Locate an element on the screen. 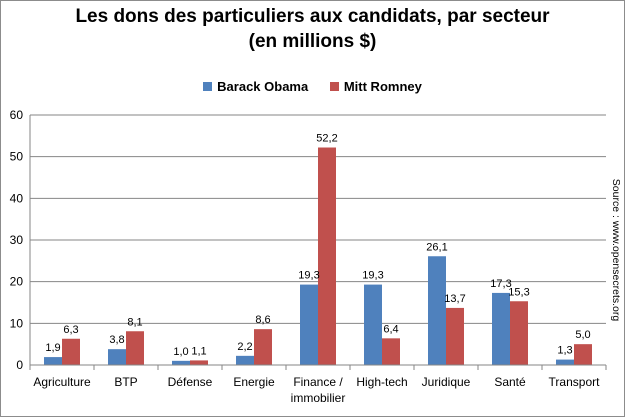  legend-label-romney: Mitt Romney is located at coordinates (382, 86).